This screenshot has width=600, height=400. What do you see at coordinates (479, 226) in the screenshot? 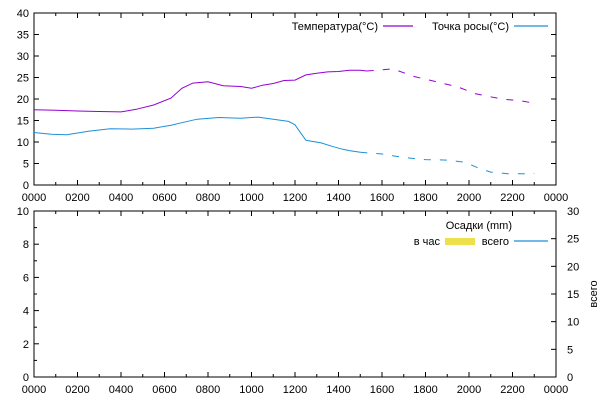
I see `legend-title: Осадки (mm)` at bounding box center [479, 226].